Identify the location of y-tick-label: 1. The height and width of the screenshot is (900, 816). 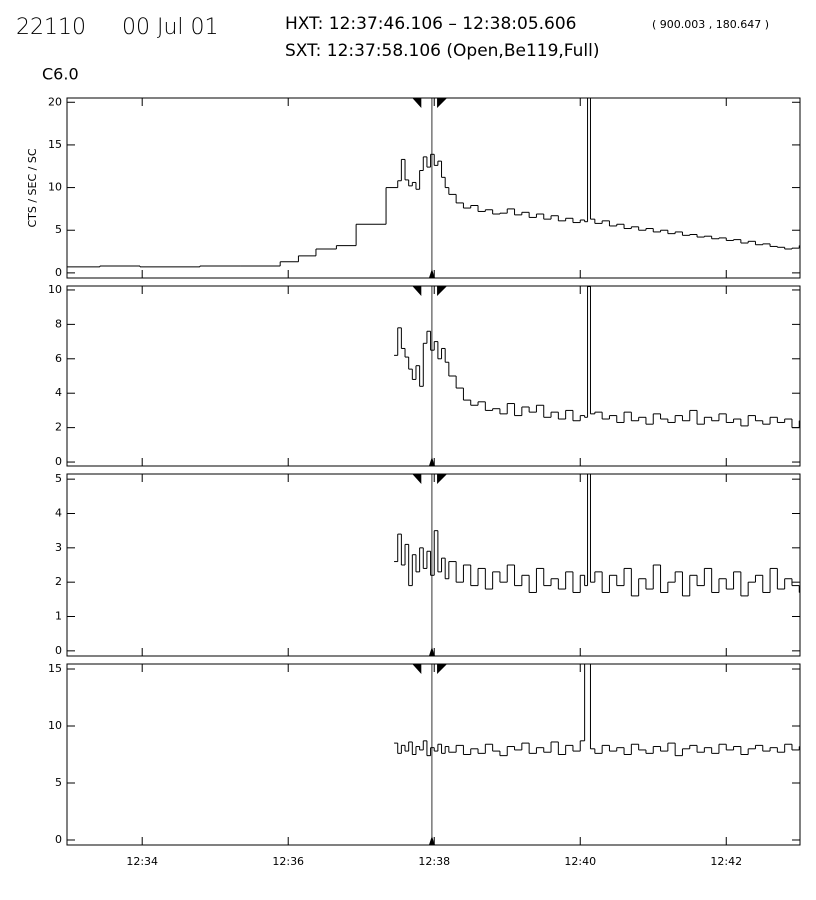
(58, 616).